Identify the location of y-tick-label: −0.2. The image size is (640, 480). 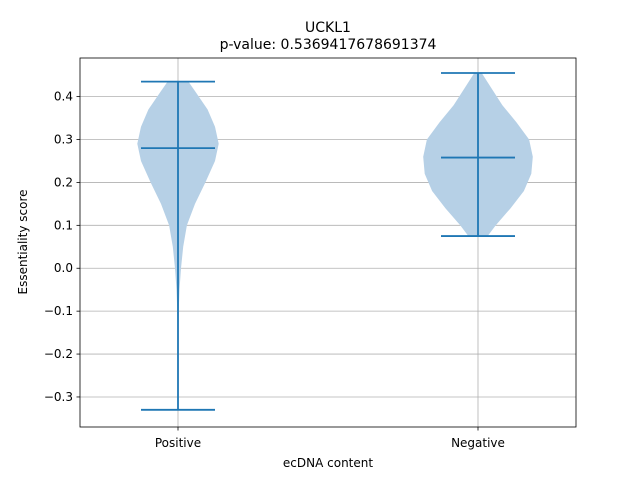
(58, 354).